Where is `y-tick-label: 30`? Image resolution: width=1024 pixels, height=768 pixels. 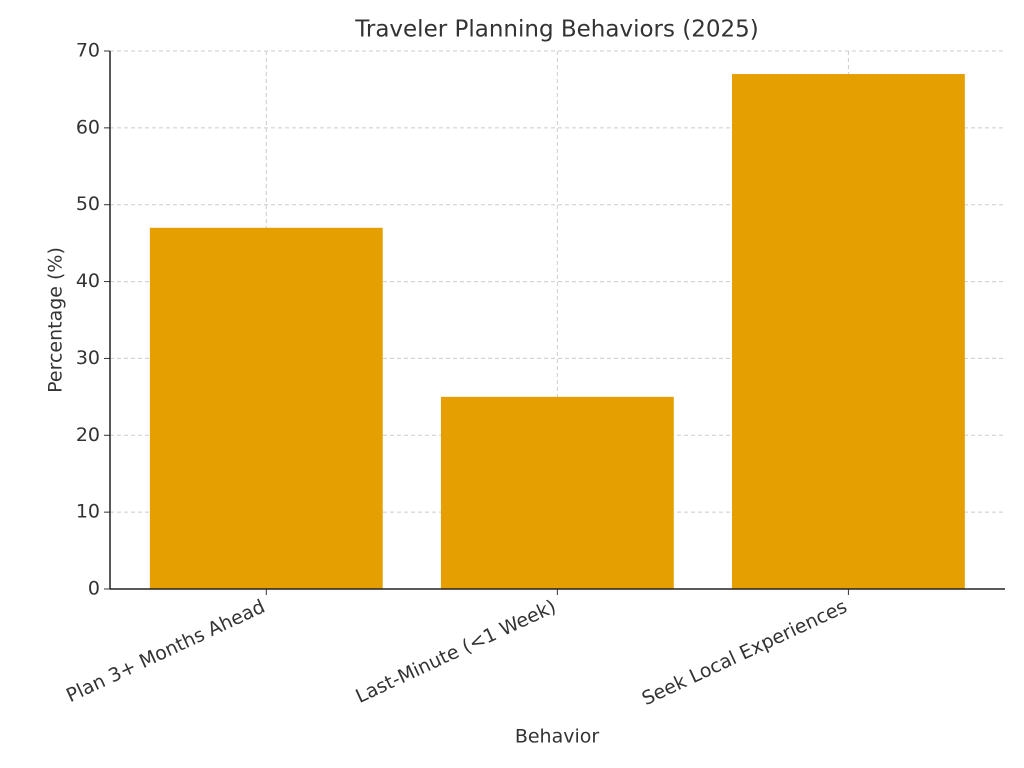
y-tick-label: 30 is located at coordinates (88, 358).